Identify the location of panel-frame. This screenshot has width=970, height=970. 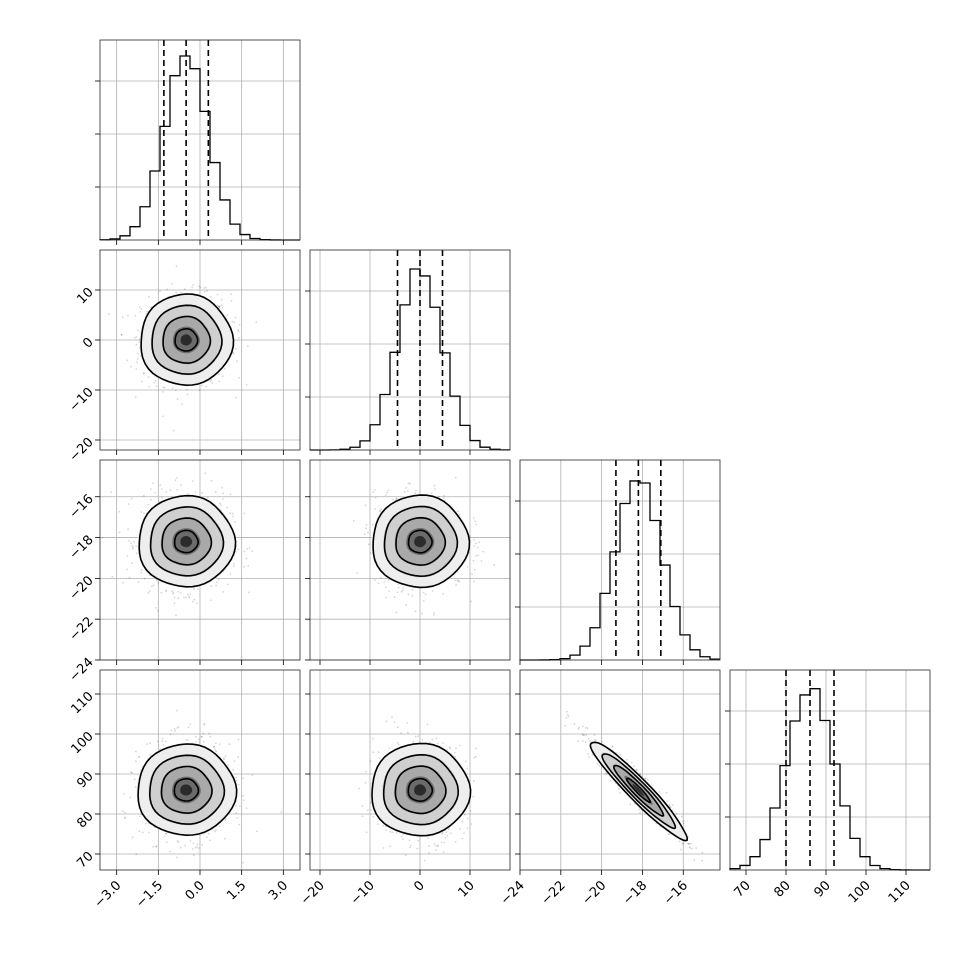
(620, 560).